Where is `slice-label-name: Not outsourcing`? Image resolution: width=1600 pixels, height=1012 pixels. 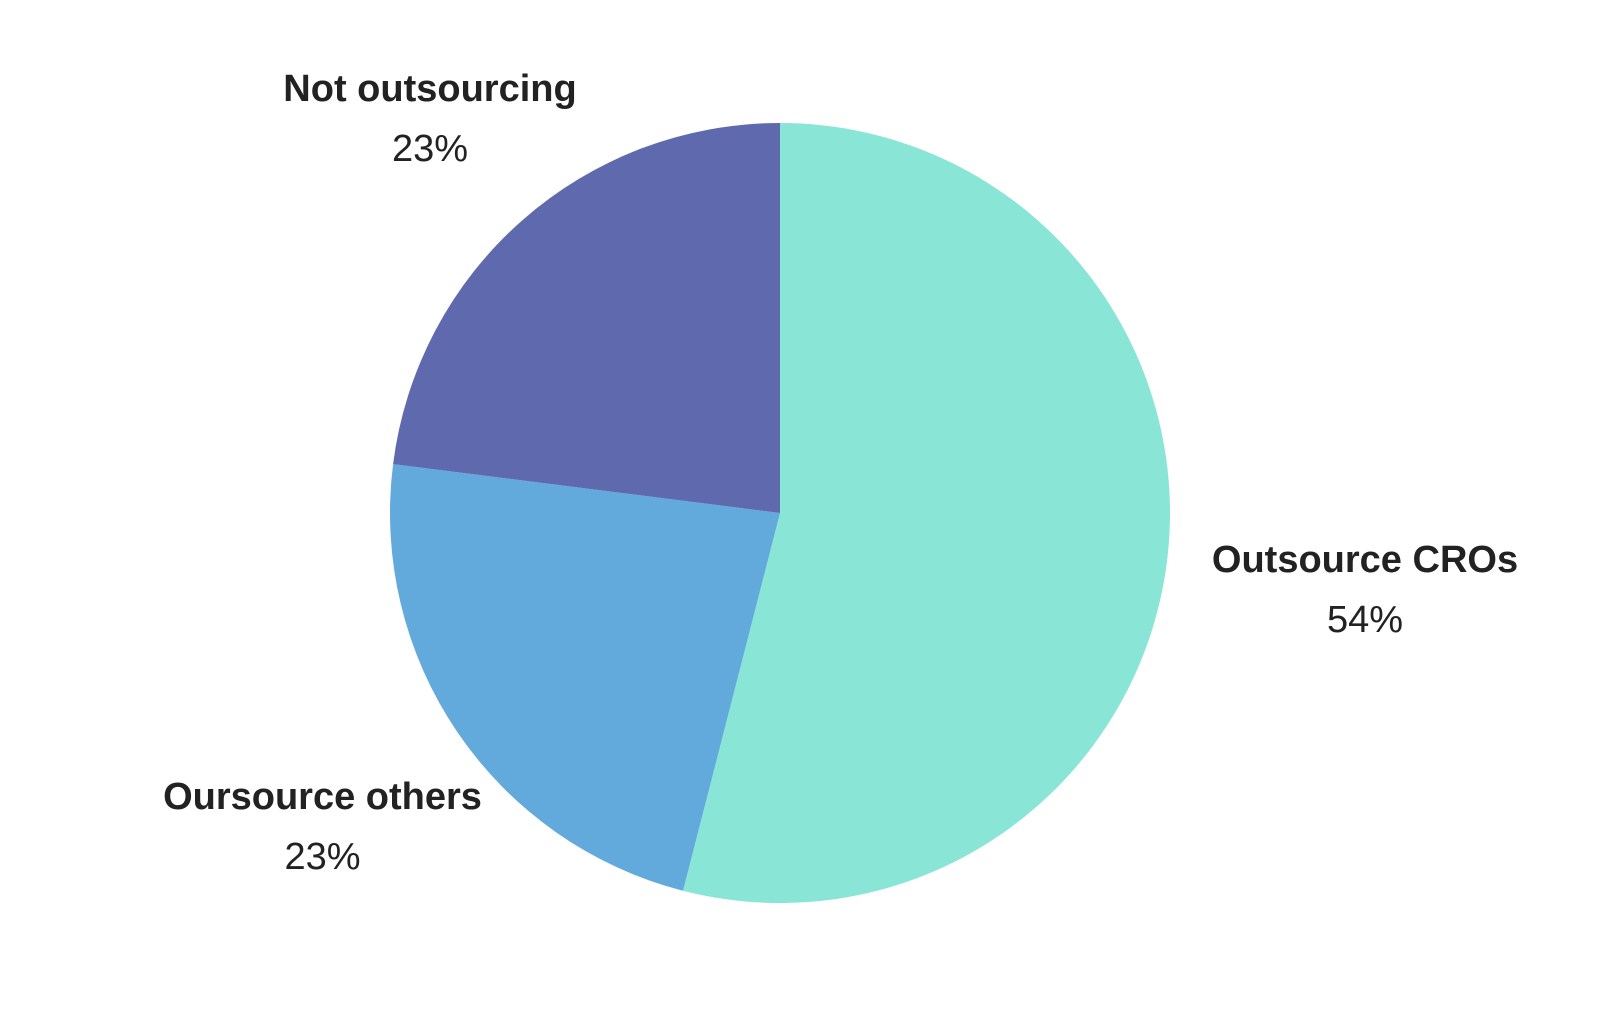
slice-label-name: Not outsourcing is located at coordinates (430, 89).